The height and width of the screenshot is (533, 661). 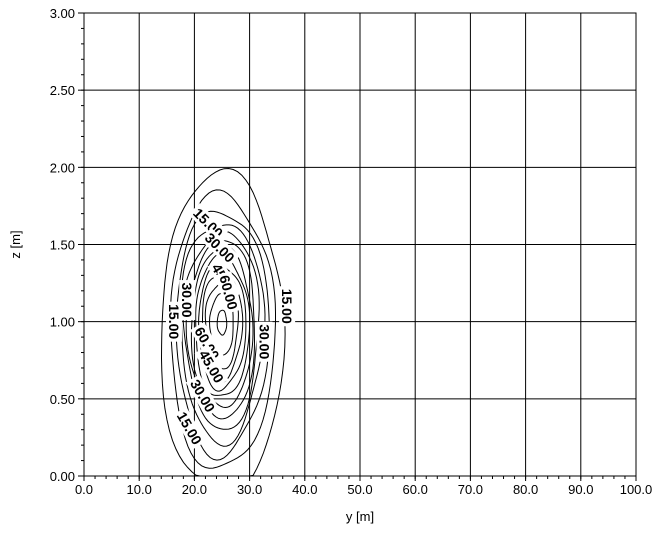 I want to click on y-axis-title: z [m], so click(x=15, y=244).